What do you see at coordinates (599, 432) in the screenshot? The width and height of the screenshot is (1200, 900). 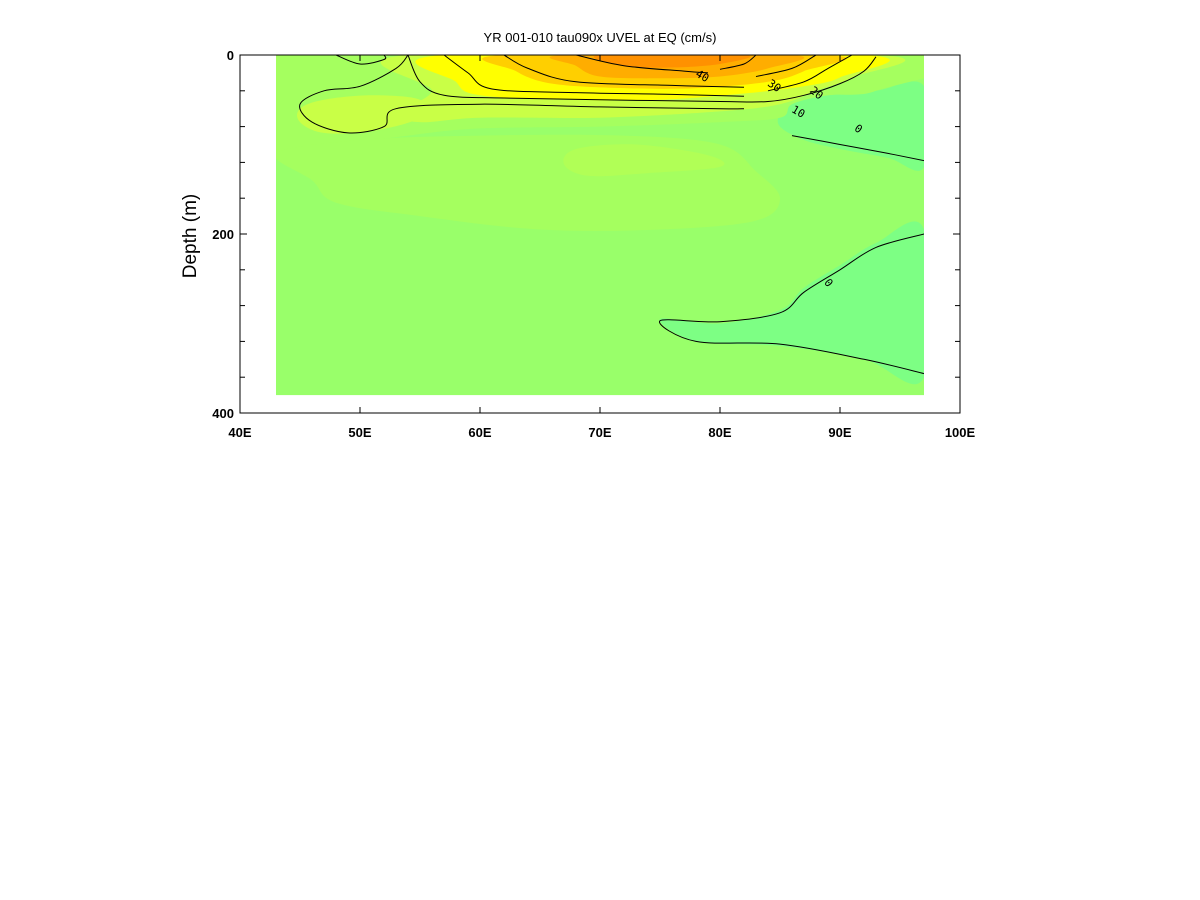 I see `x-tick-label: 70E` at bounding box center [599, 432].